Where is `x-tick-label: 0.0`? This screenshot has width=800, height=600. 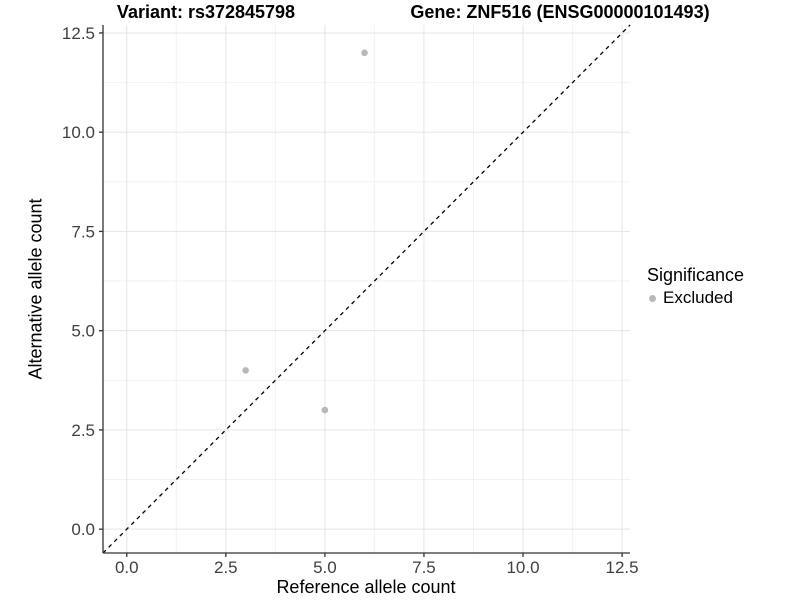
x-tick-label: 0.0 is located at coordinates (127, 567).